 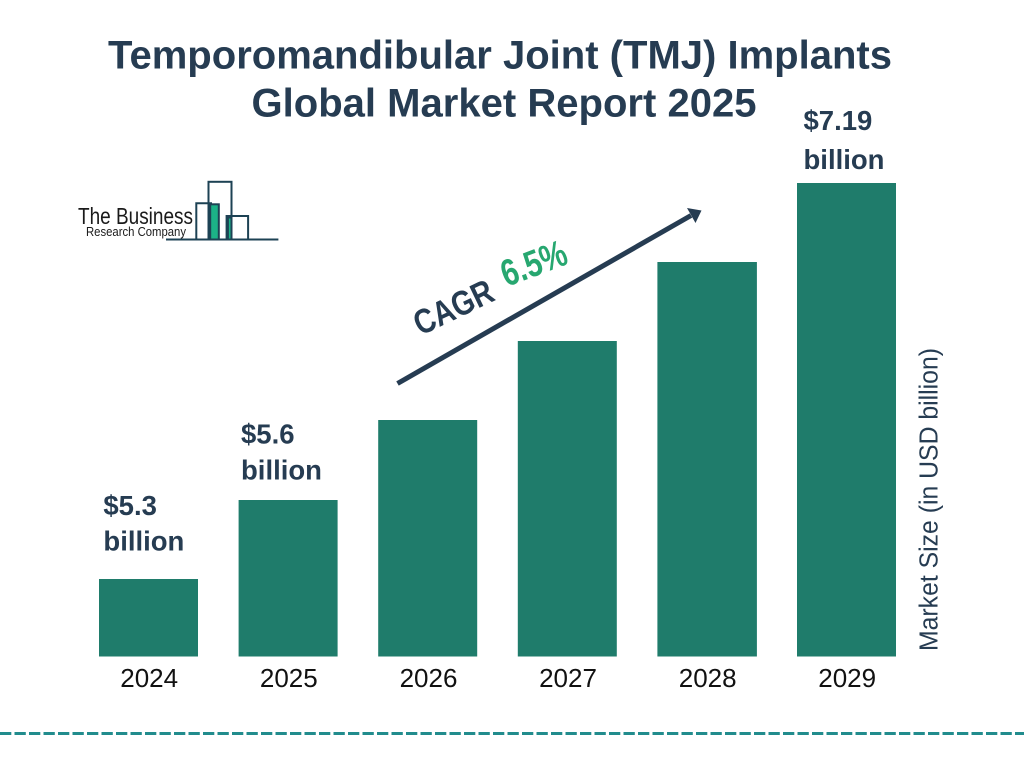 I want to click on svg-text: 2029, so click(x=847, y=678).